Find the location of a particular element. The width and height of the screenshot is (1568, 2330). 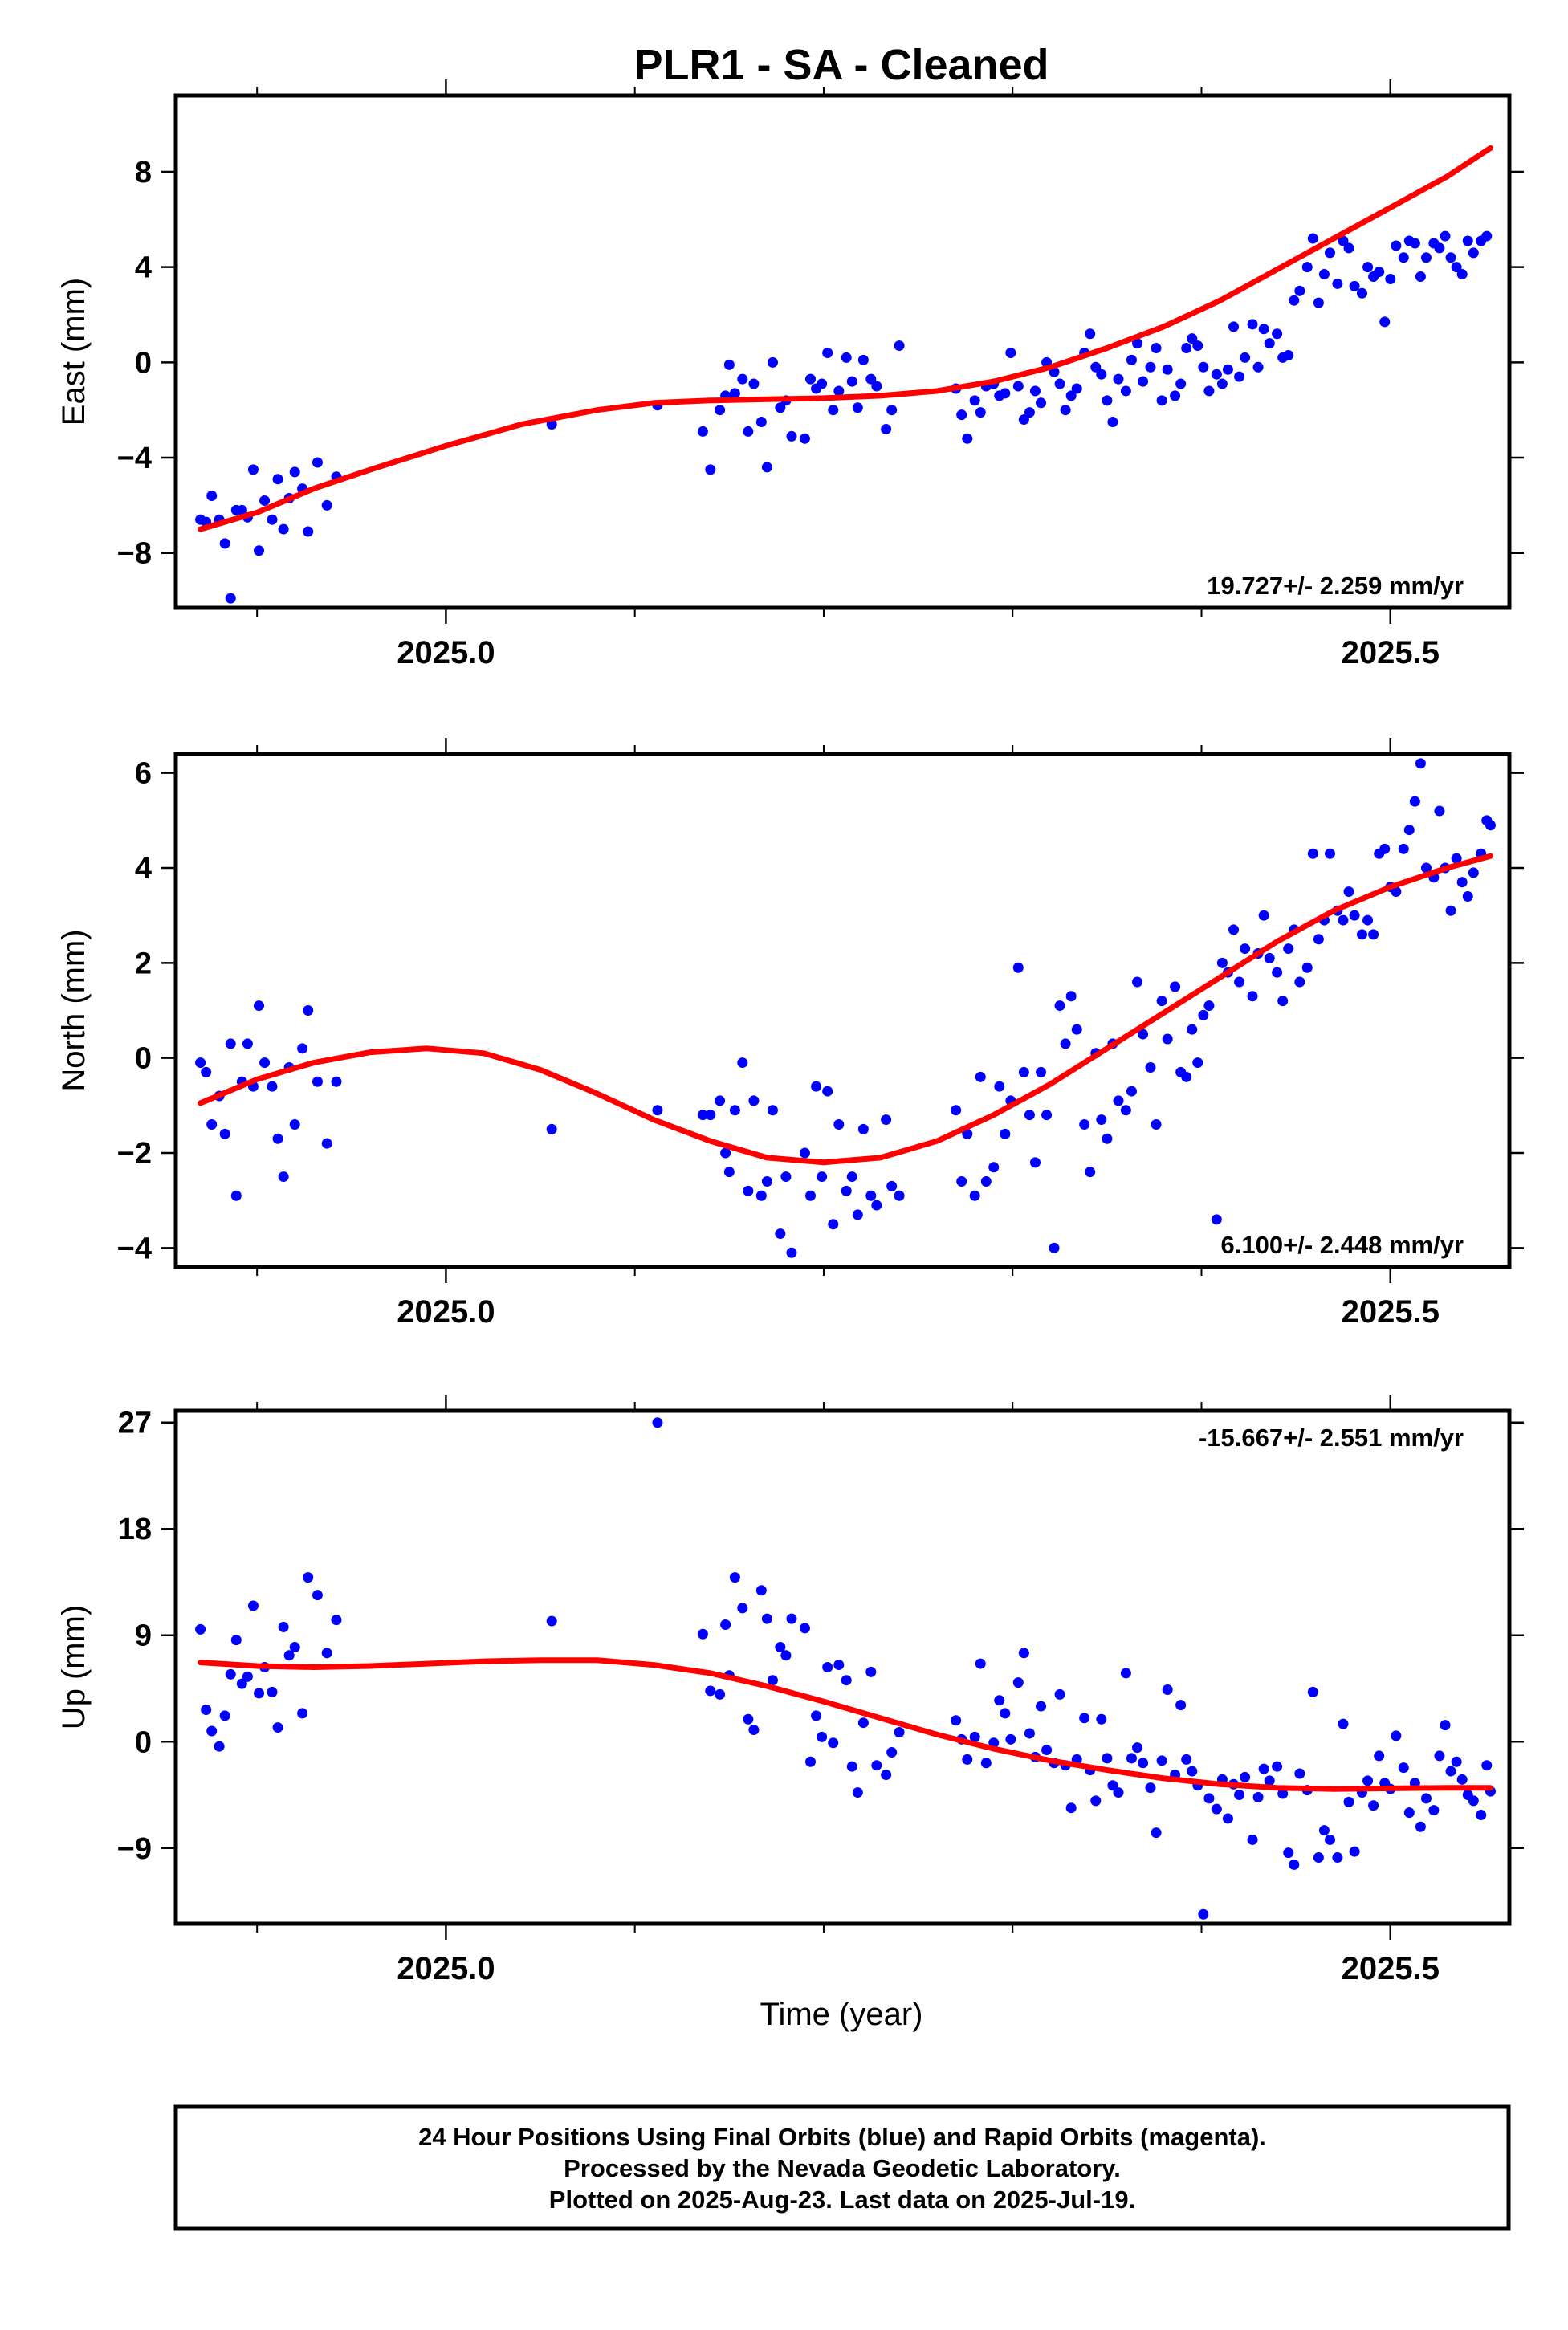

fit-line is located at coordinates (845, 1009).